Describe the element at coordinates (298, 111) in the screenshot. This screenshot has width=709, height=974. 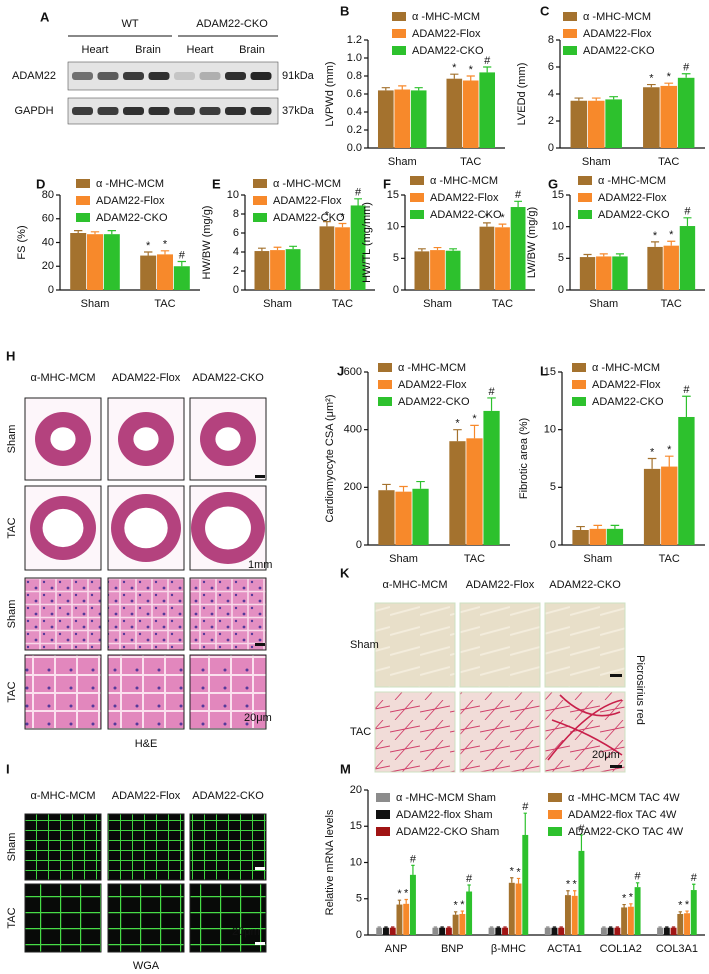
I see `size-label: 37kDa` at that location.